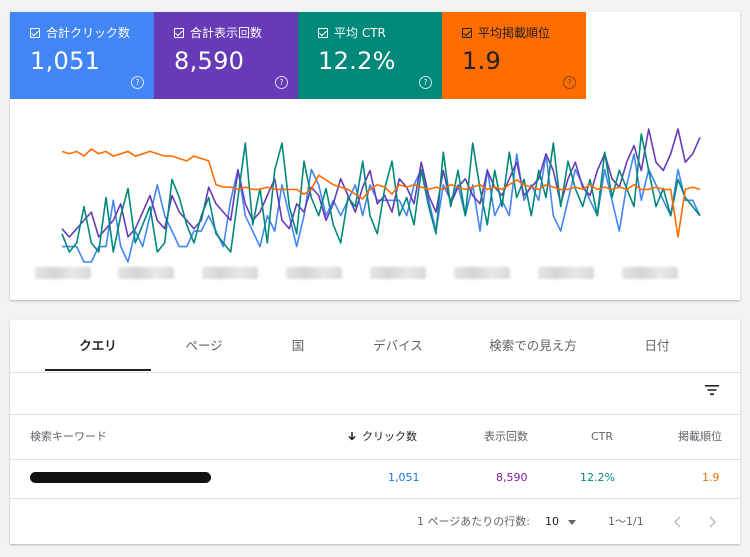 This screenshot has height=557, width=750. Describe the element at coordinates (602, 436) in the screenshot. I see `header-ctr: CTR` at that location.